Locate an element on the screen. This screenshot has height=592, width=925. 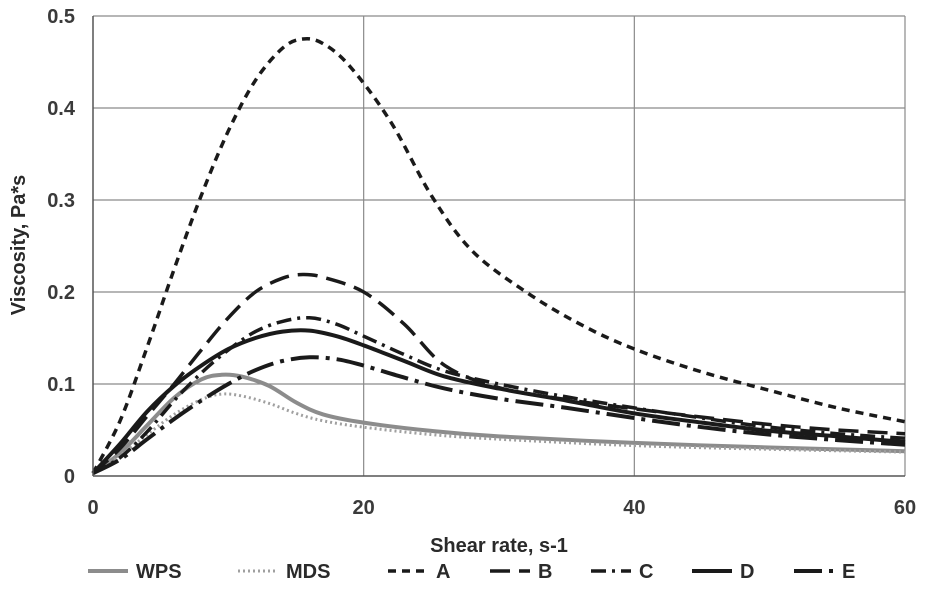
legend-label: A is located at coordinates (443, 572).